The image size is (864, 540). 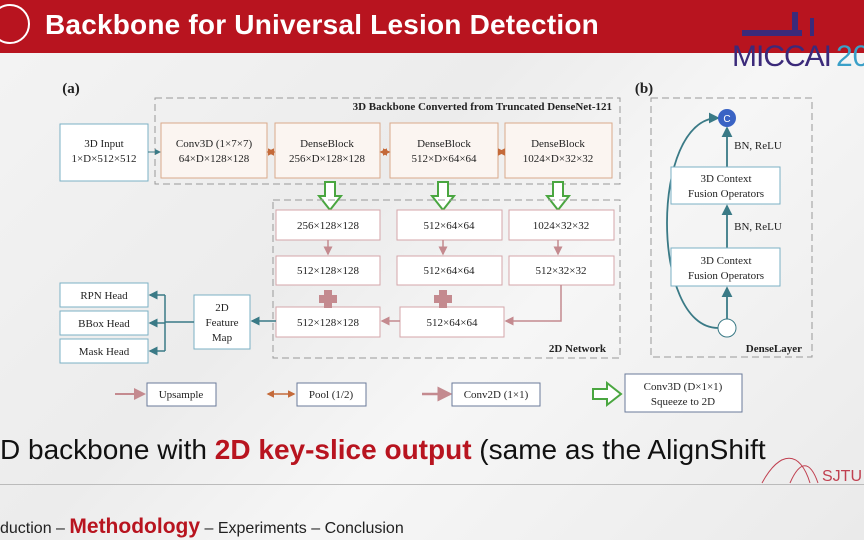 I want to click on feature-2d-r1c1: 256×128×128, so click(x=328, y=226).